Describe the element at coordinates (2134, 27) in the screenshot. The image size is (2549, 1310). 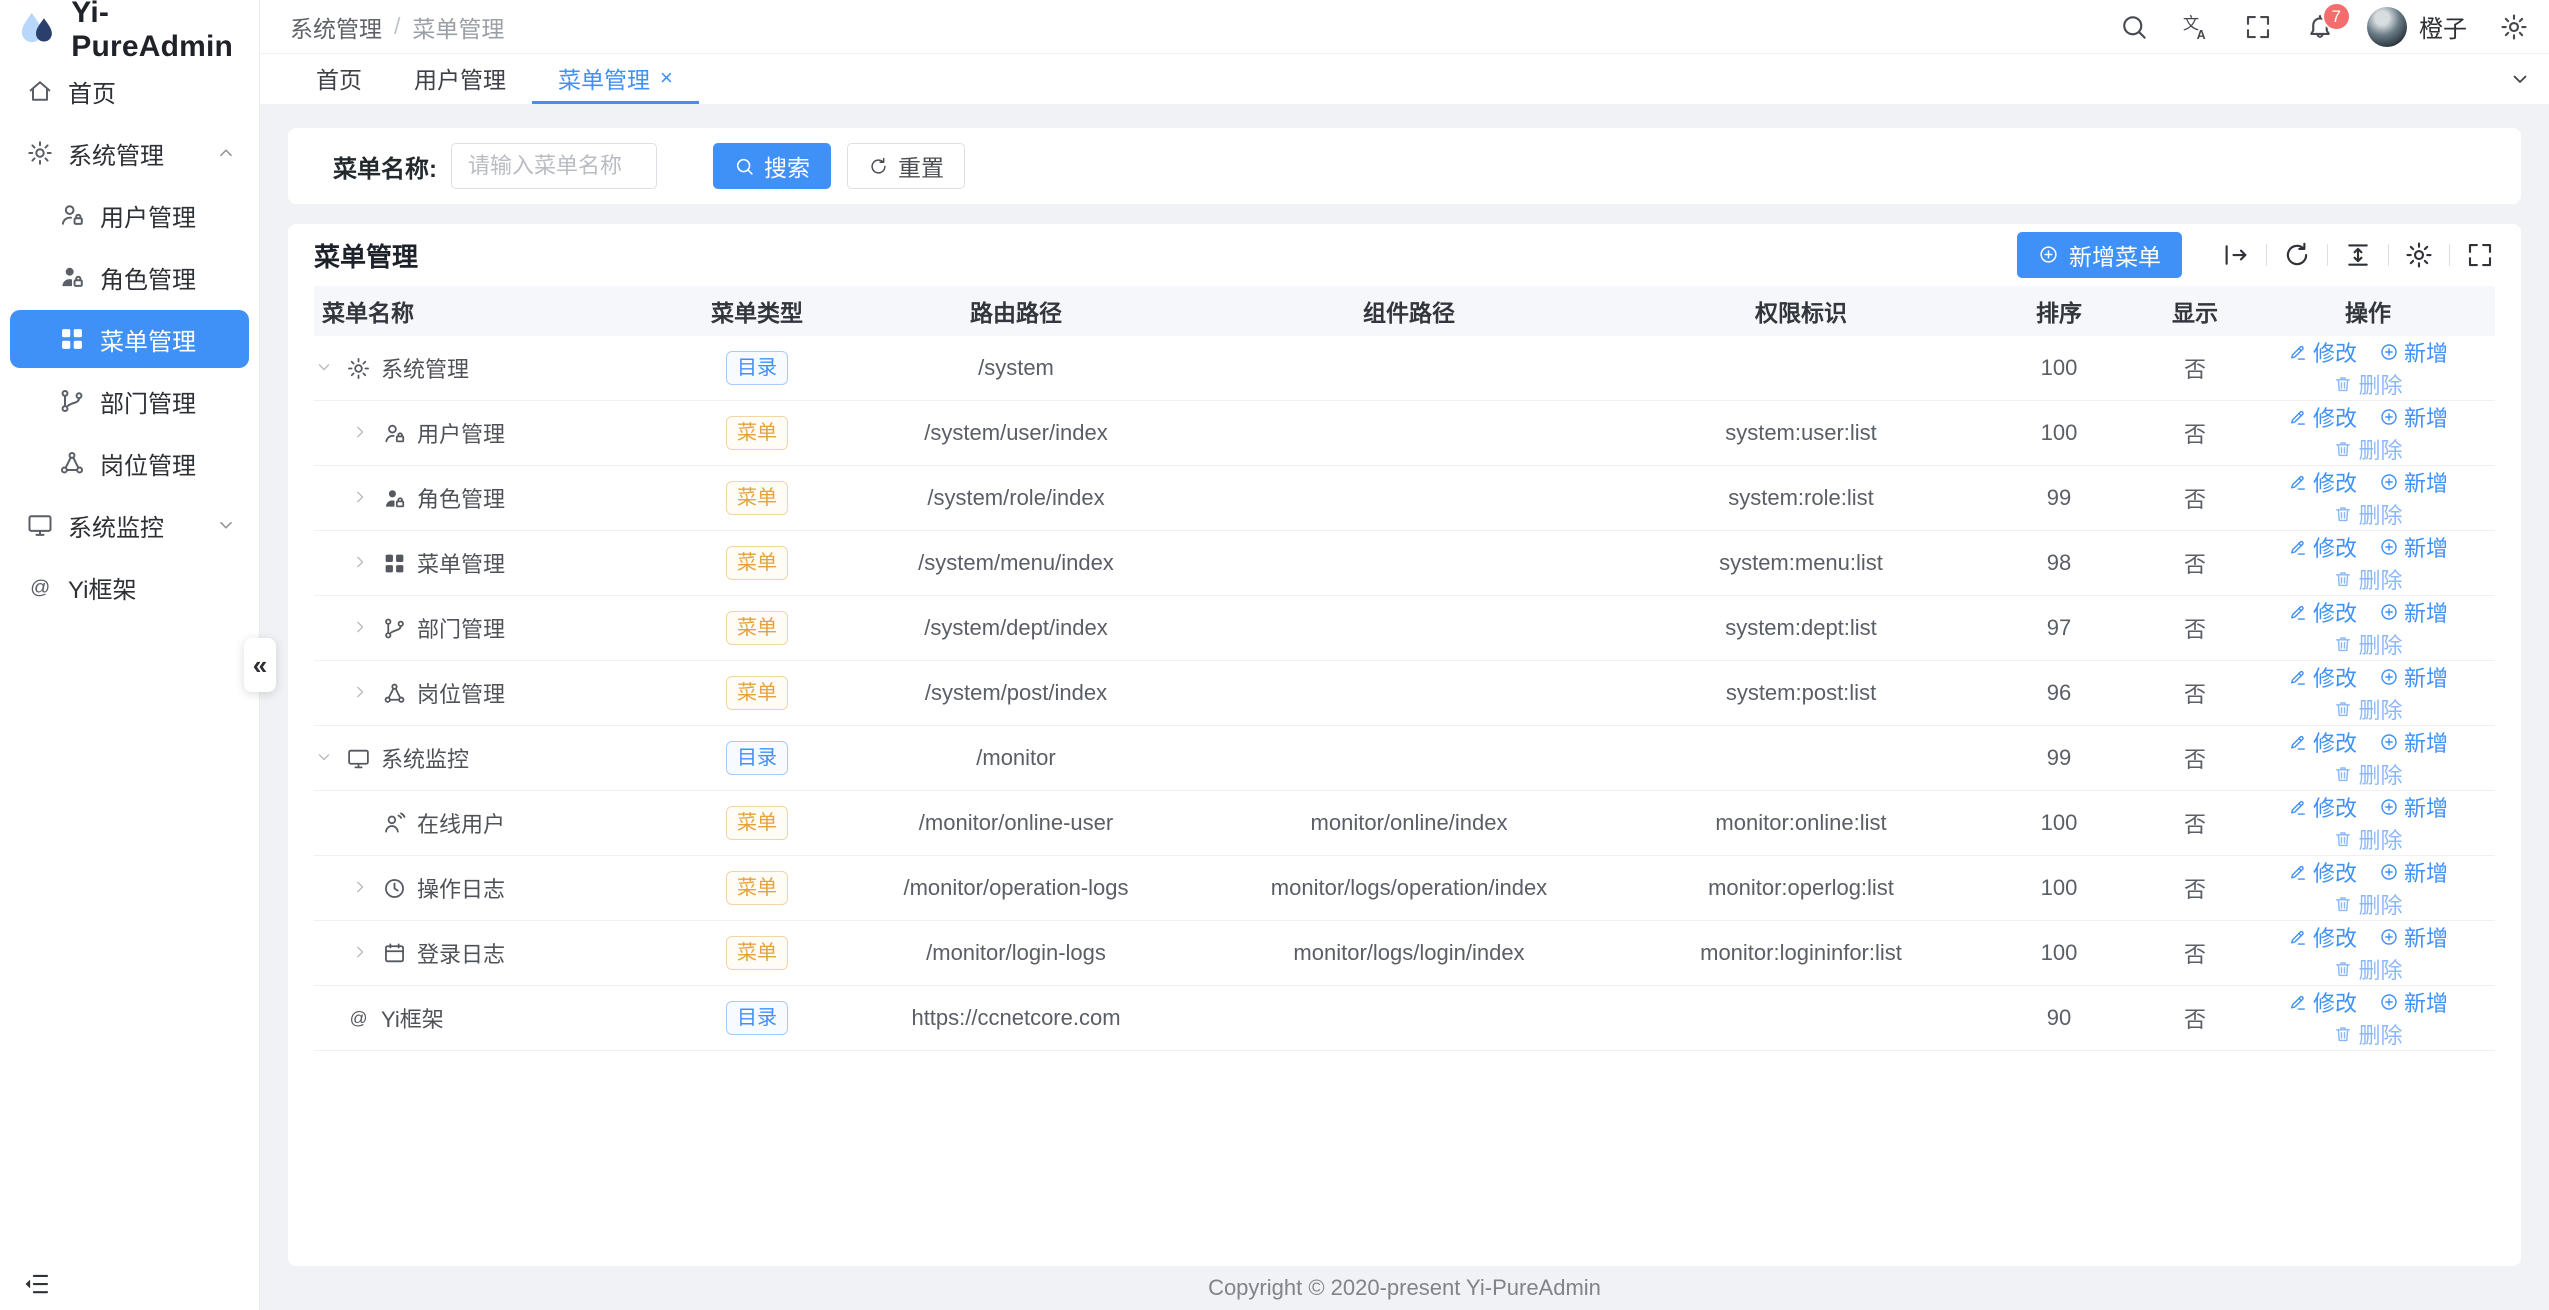
I see `search-icon` at that location.